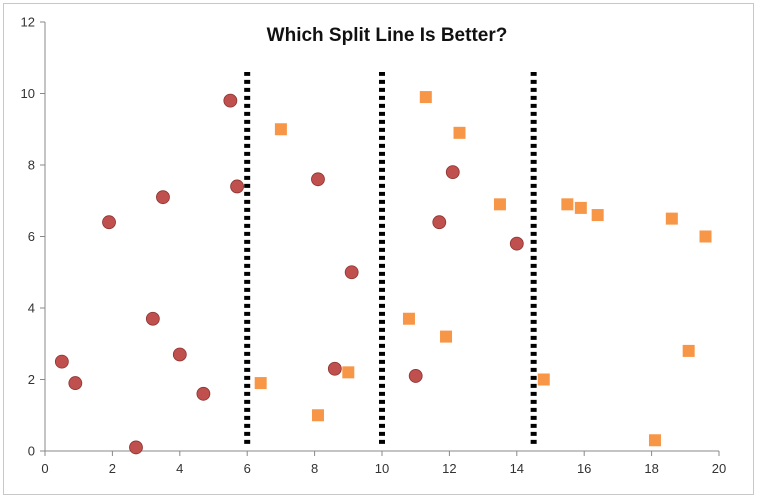  Describe the element at coordinates (517, 468) in the screenshot. I see `x-tick-label: 14` at that location.